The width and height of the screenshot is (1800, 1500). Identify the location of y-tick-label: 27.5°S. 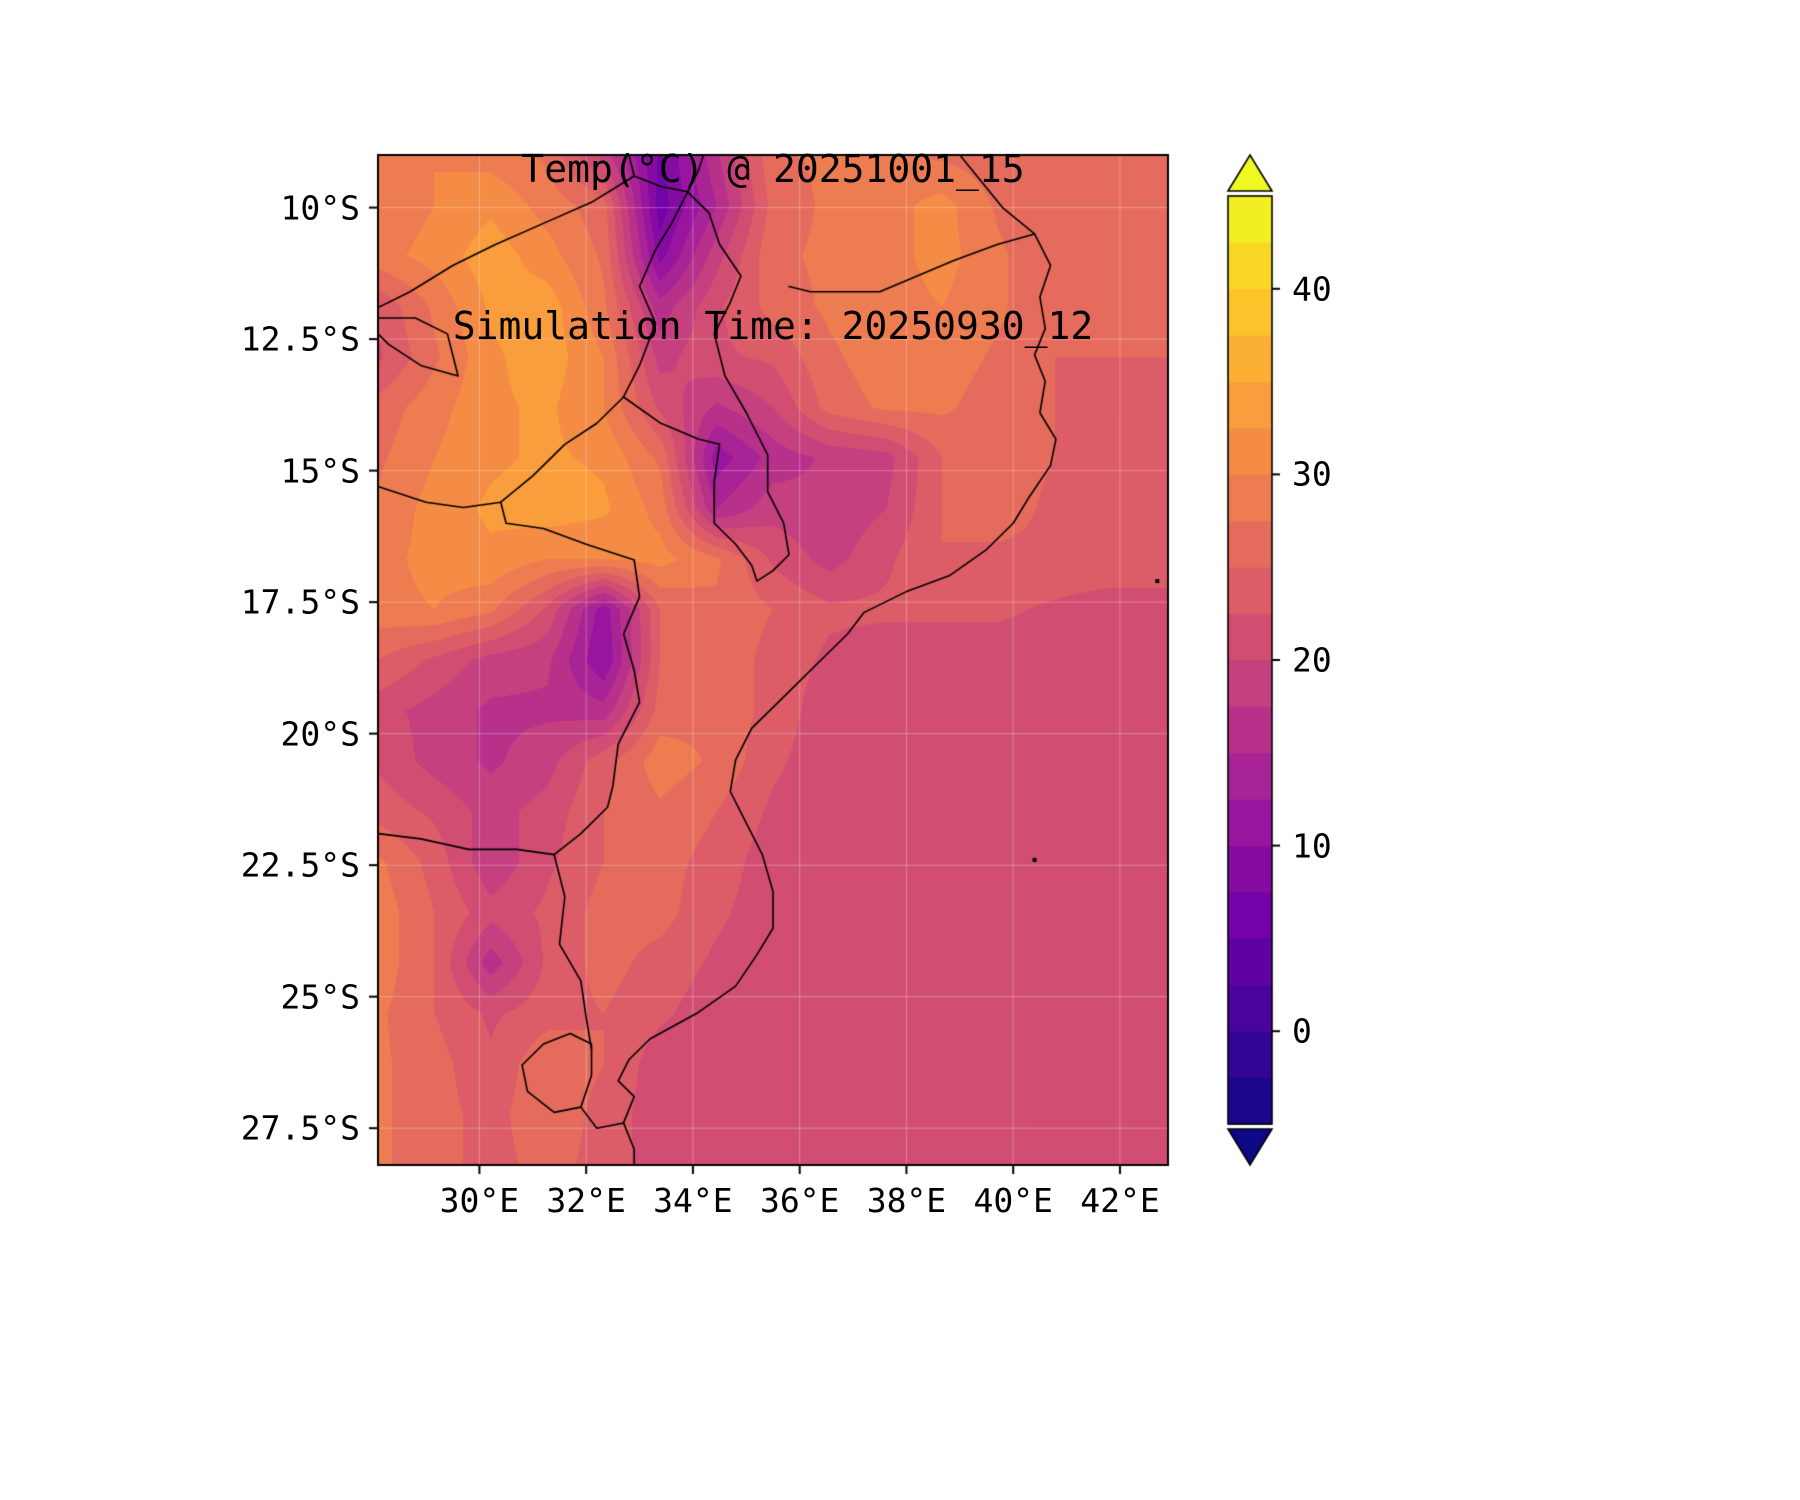
(300, 1128).